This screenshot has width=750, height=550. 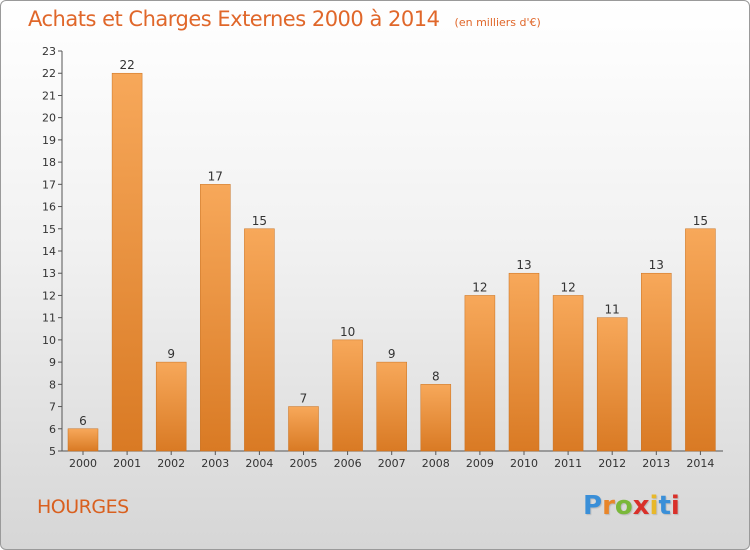 What do you see at coordinates (524, 362) in the screenshot?
I see `bar-2010` at bounding box center [524, 362].